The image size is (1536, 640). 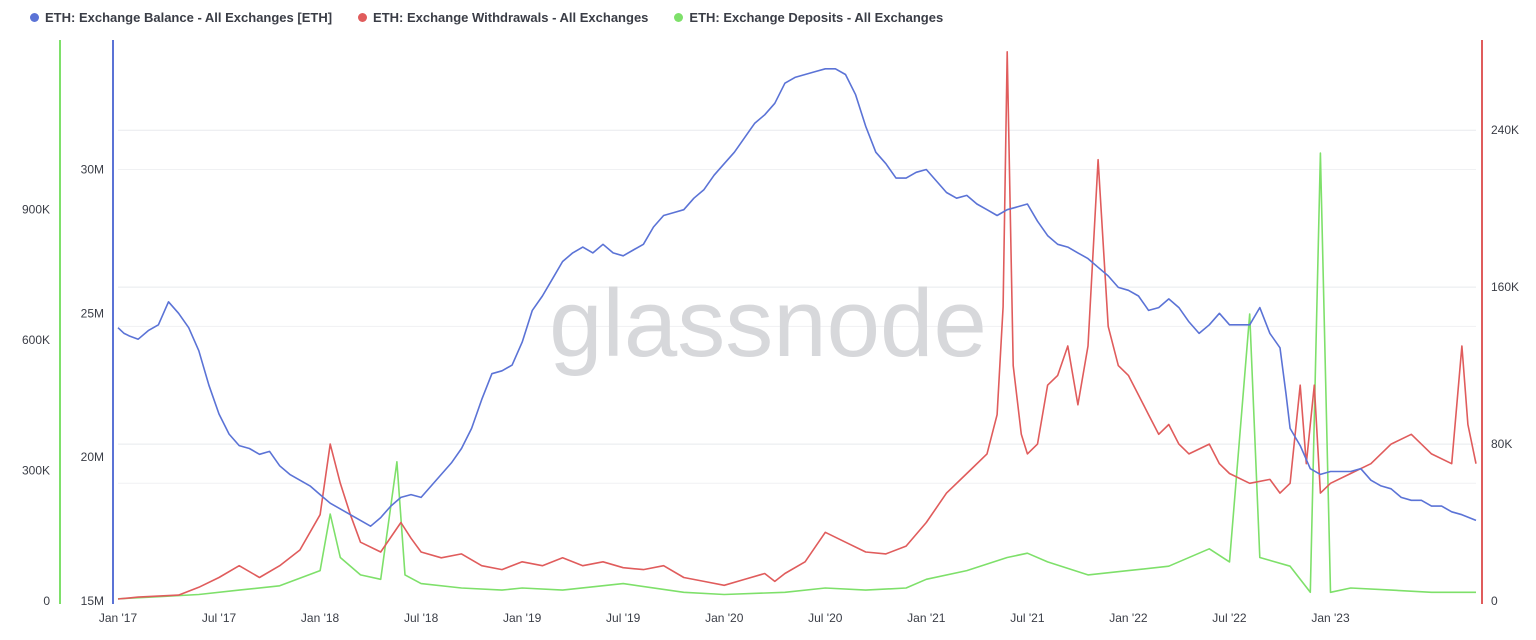 I want to click on balance-tick-label: 15M, so click(x=92, y=601).